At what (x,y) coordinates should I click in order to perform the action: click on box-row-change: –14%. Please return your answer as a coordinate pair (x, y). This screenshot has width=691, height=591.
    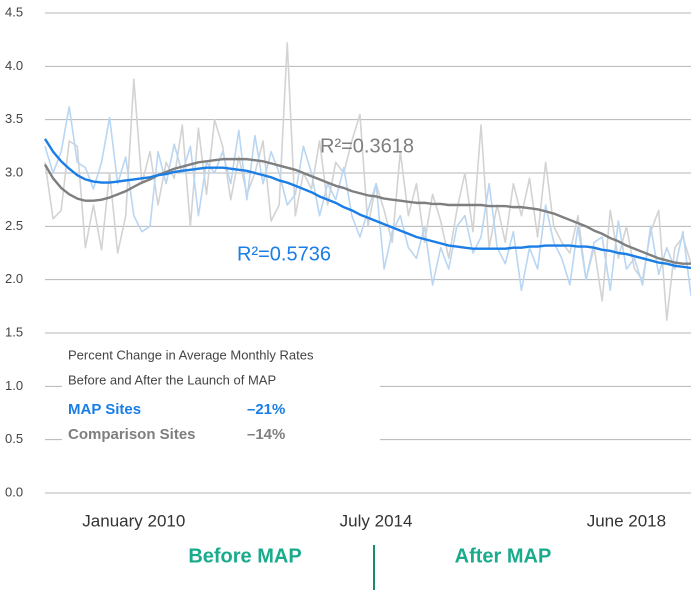
    Looking at the image, I should click on (266, 434).